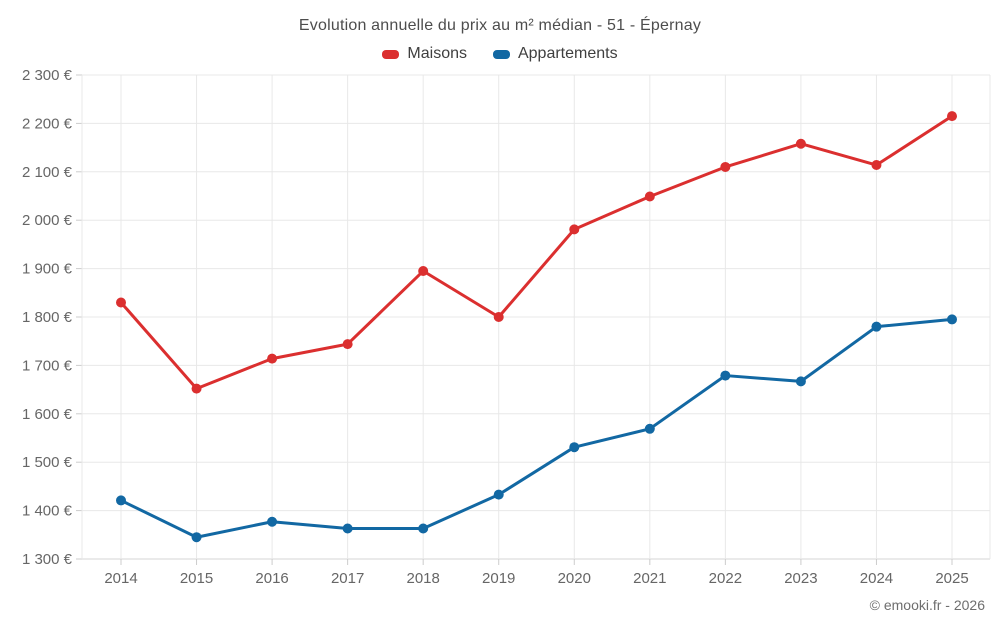  What do you see at coordinates (272, 358) in the screenshot?
I see `data-point-maisons-2016` at bounding box center [272, 358].